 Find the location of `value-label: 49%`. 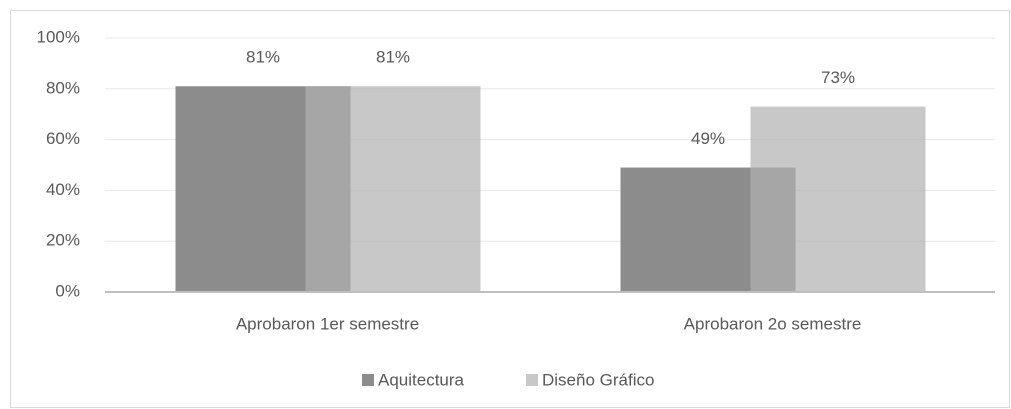

value-label: 49% is located at coordinates (708, 138).